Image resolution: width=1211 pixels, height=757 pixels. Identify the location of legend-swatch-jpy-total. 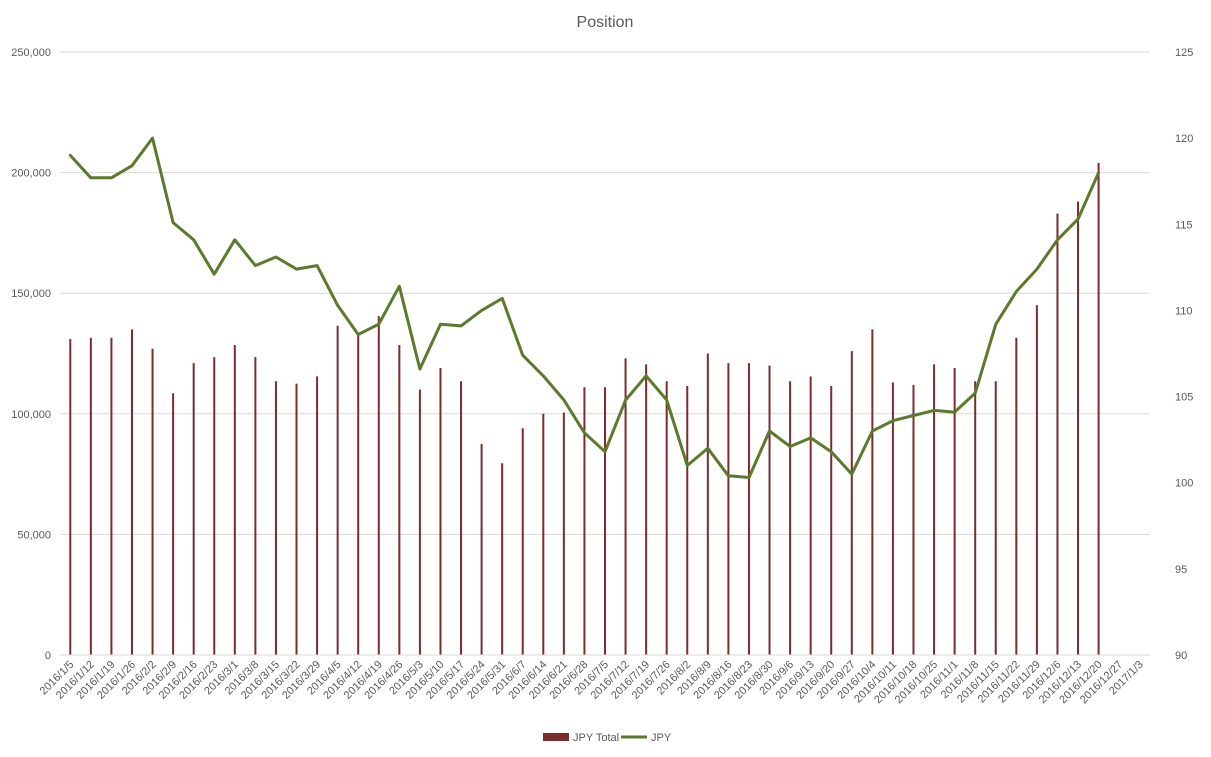
(556, 737).